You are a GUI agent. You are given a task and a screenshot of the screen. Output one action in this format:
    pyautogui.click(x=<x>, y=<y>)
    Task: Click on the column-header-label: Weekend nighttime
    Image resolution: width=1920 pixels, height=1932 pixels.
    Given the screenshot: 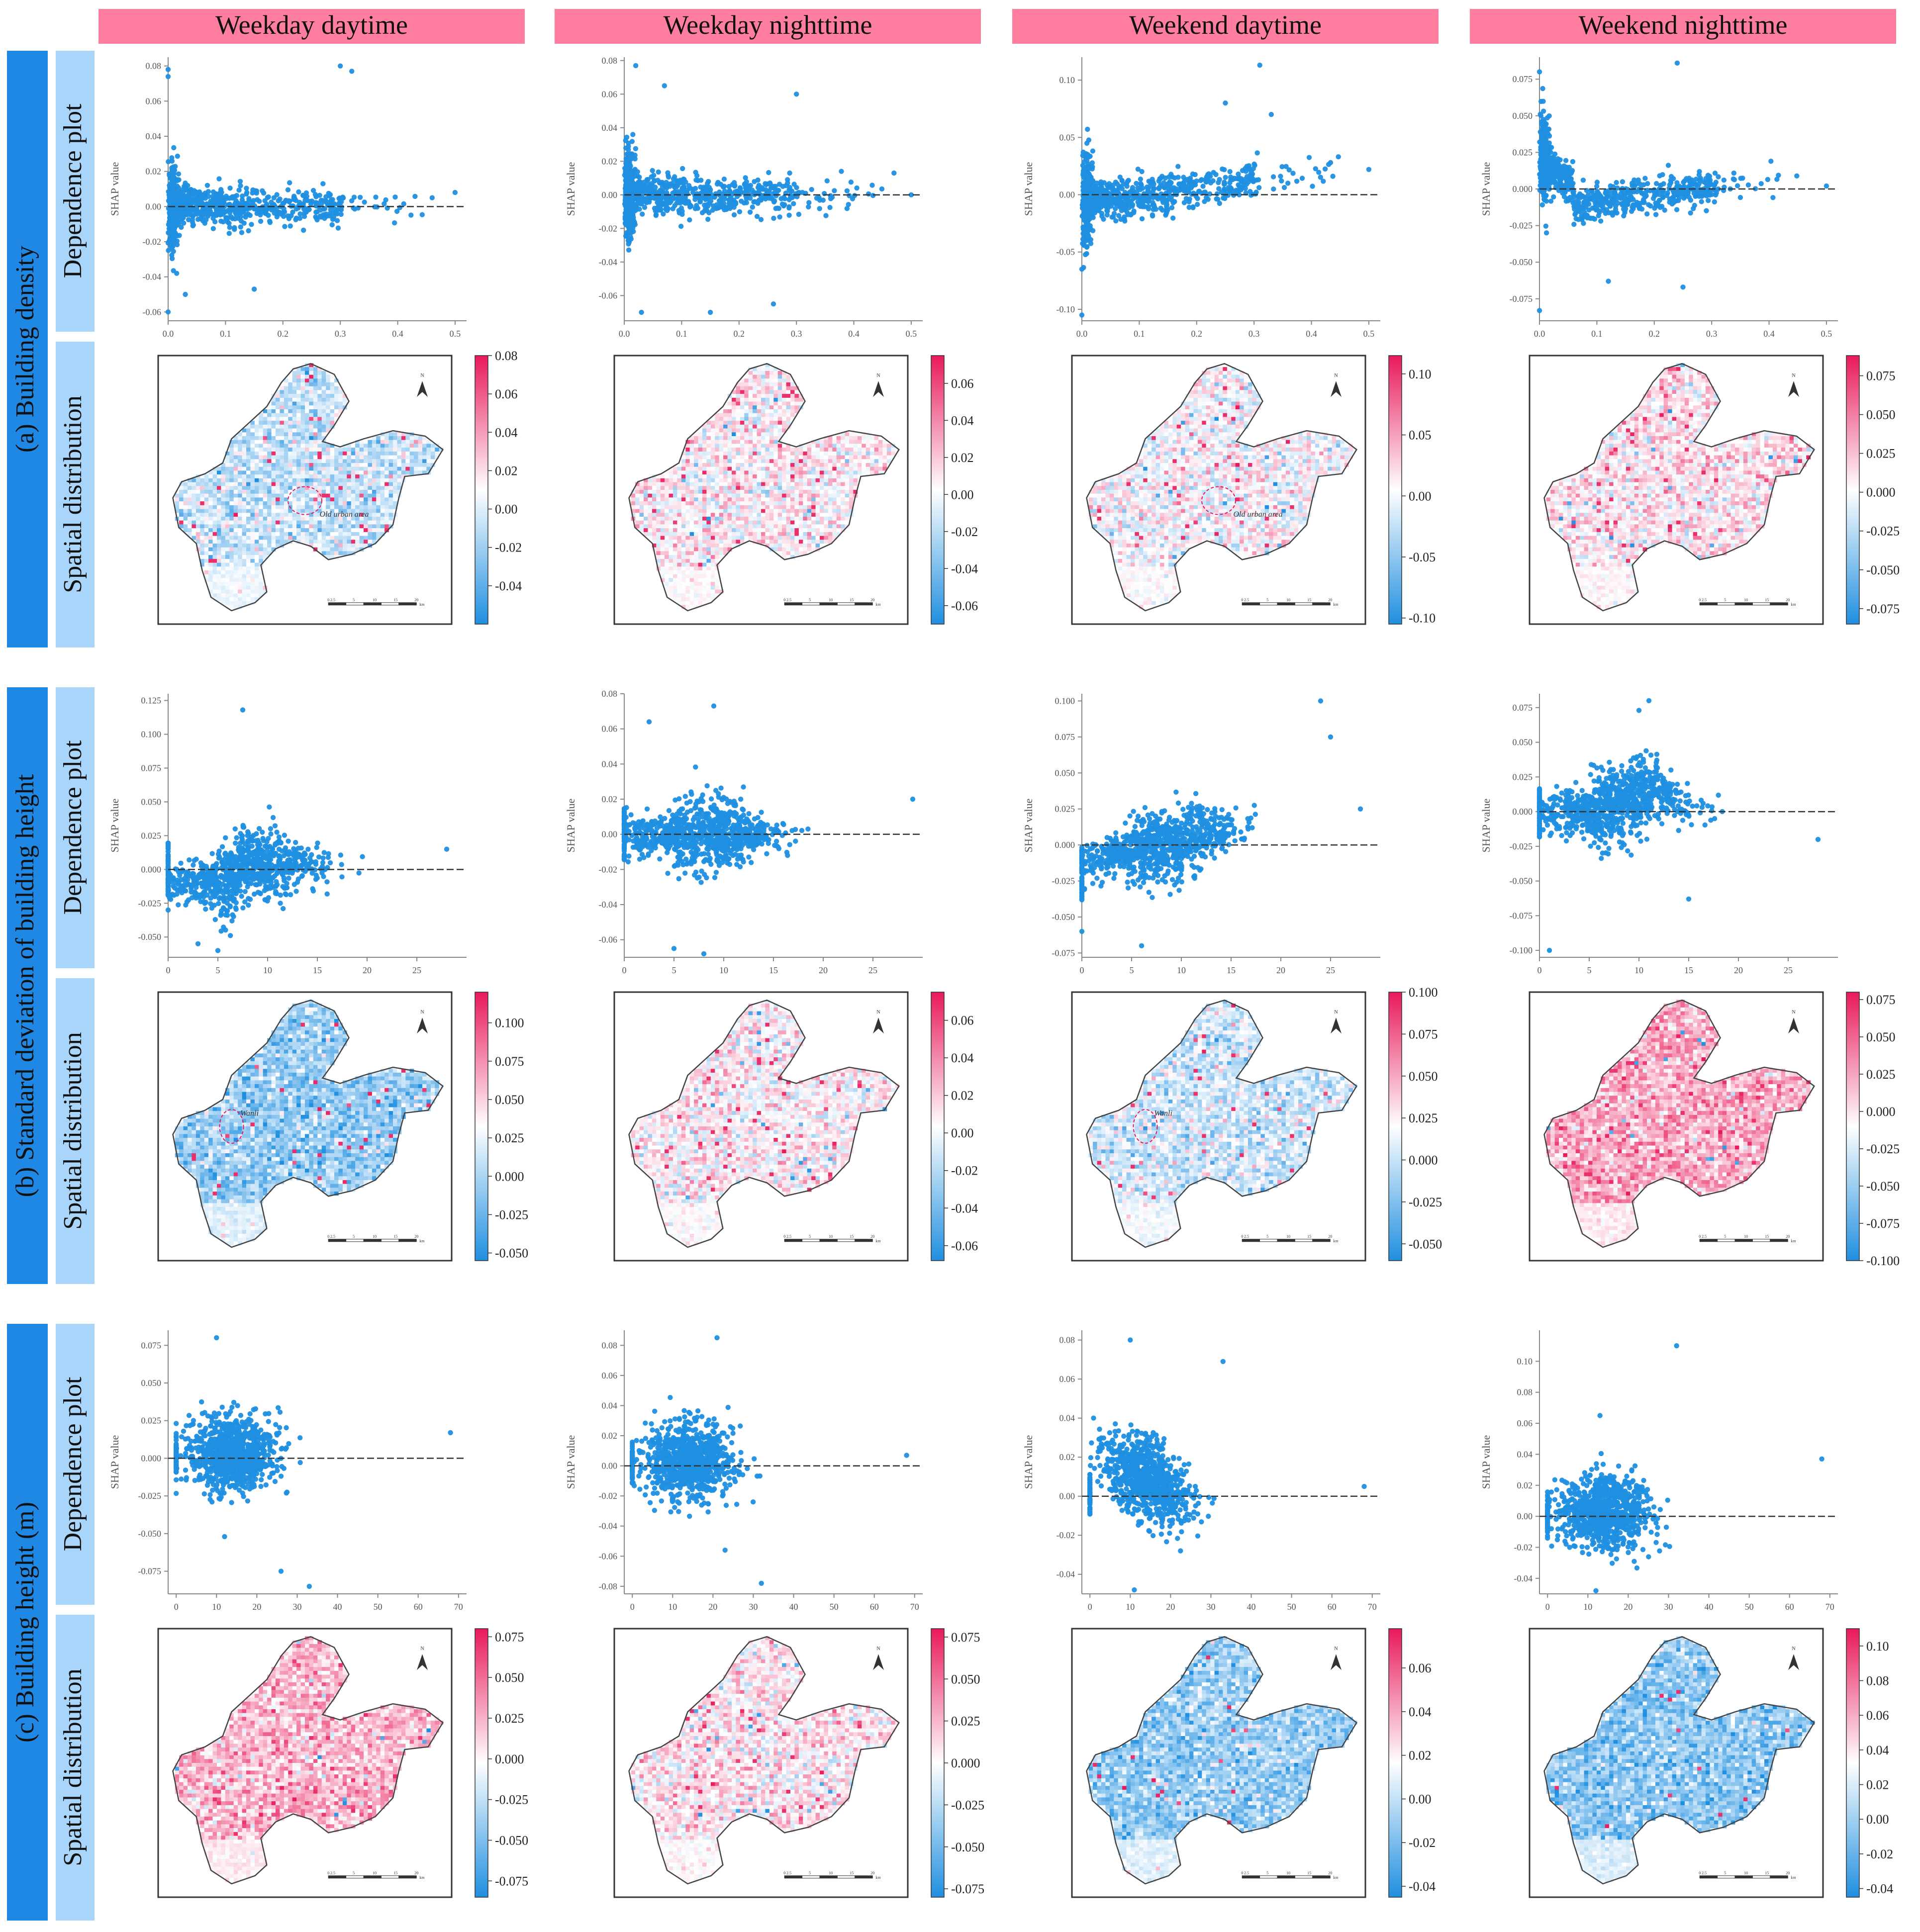 What is the action you would take?
    pyautogui.click(x=1682, y=25)
    